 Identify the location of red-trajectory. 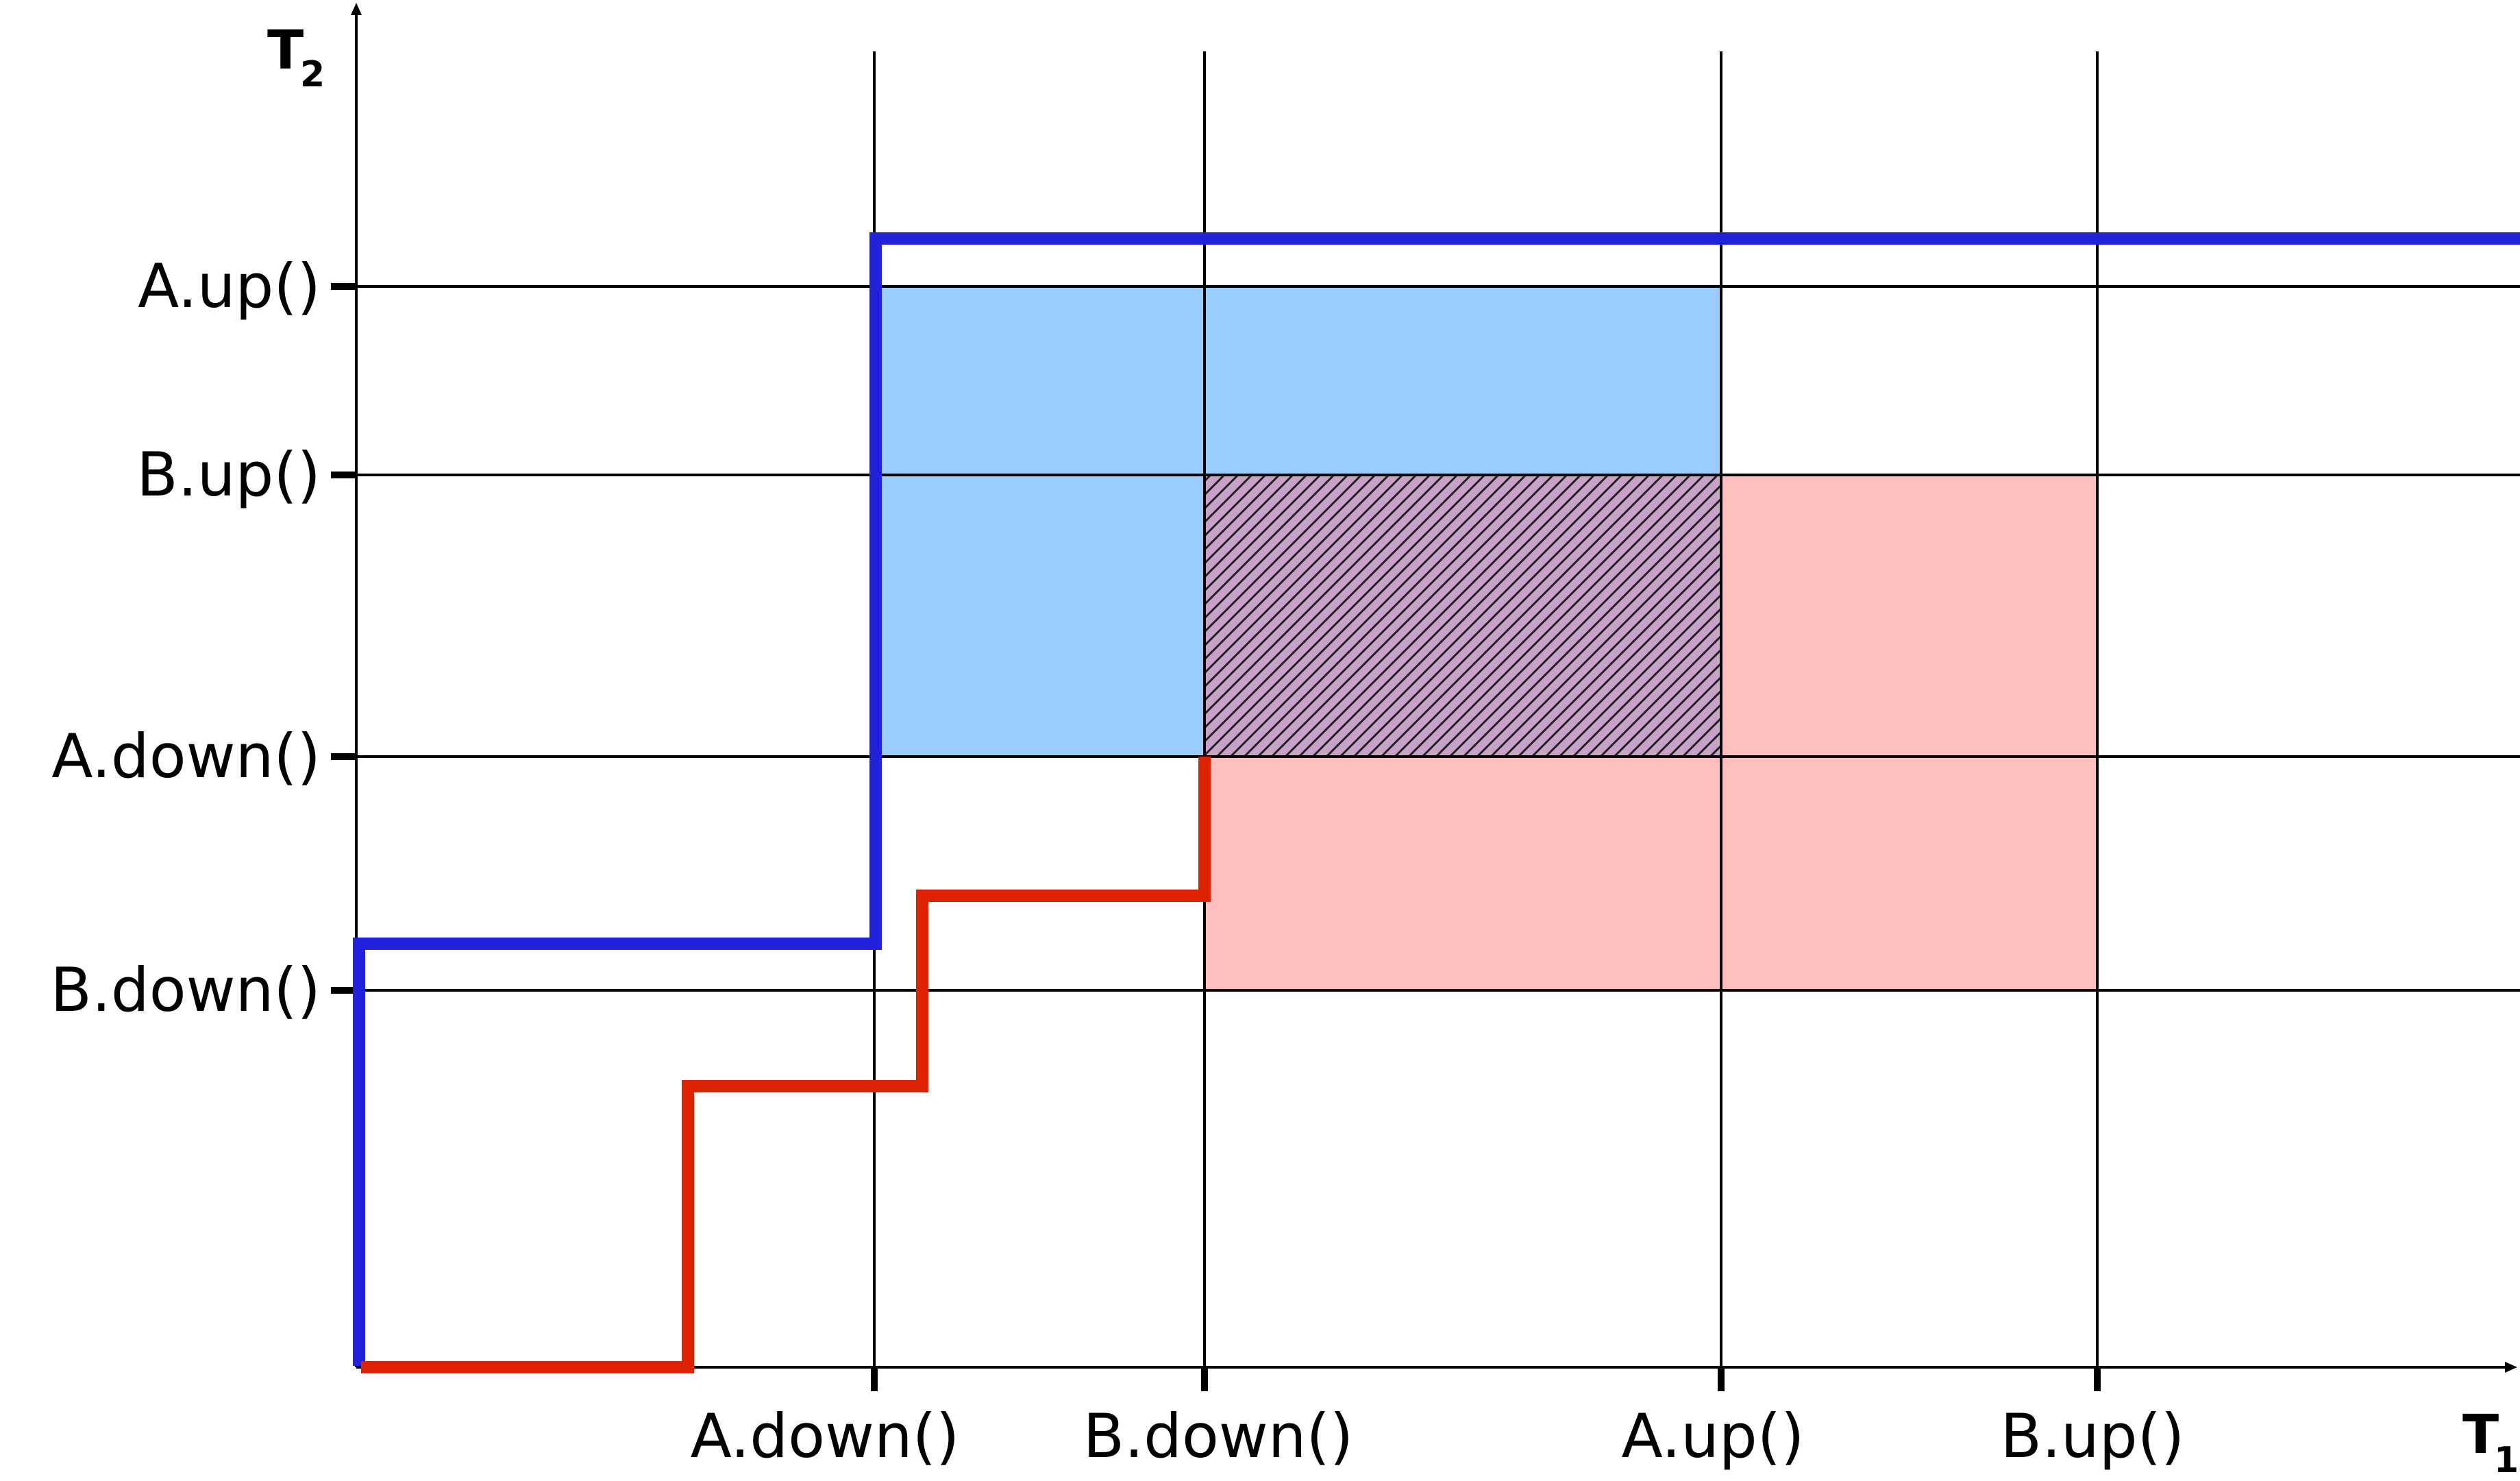
(786, 1065).